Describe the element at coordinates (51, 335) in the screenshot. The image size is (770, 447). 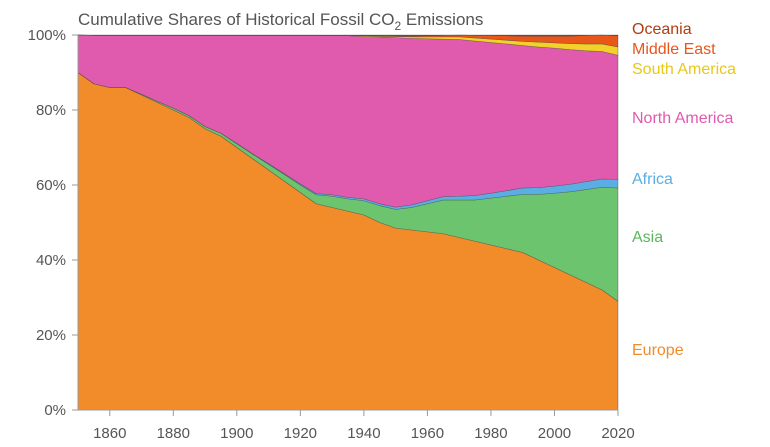
I see `y-tick-label: 20%` at that location.